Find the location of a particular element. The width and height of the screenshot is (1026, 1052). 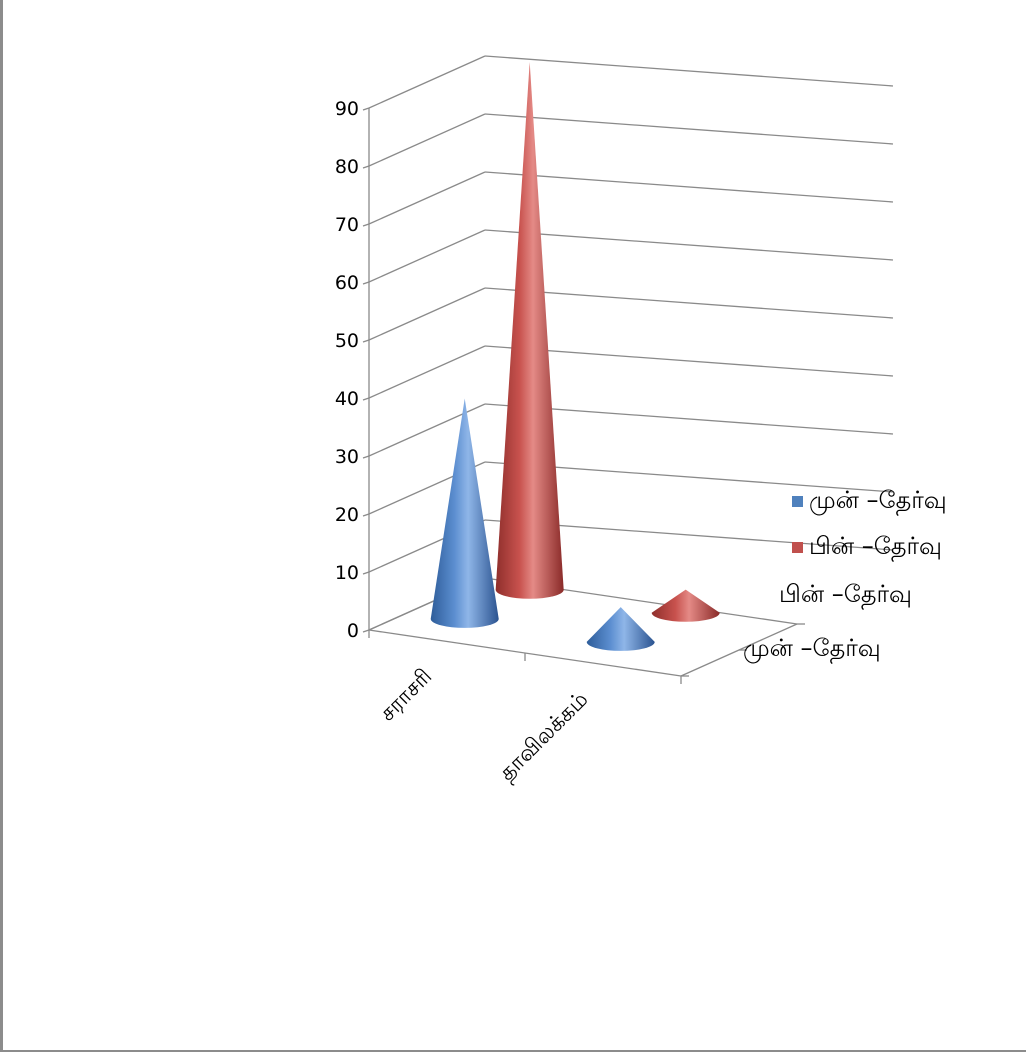

category-labels: சராசரி தாவிலக்கம் is located at coordinates (484, 725).